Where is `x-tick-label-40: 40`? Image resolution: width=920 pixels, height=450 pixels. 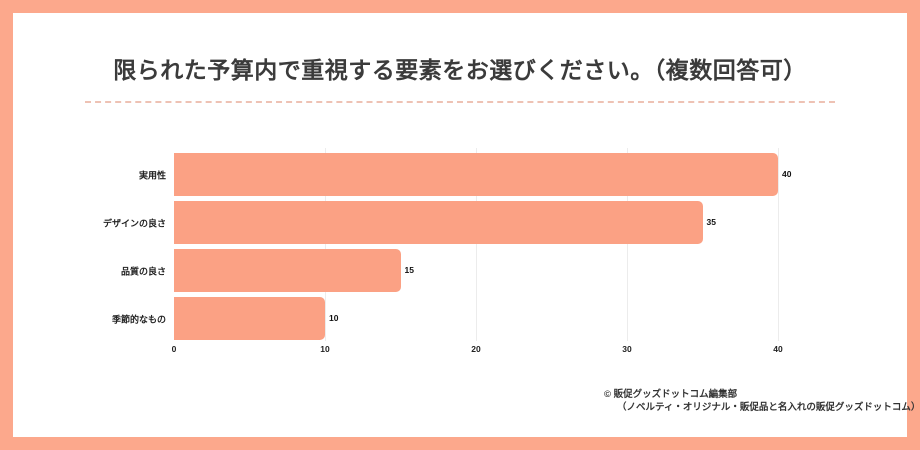
x-tick-label-40: 40 is located at coordinates (778, 349).